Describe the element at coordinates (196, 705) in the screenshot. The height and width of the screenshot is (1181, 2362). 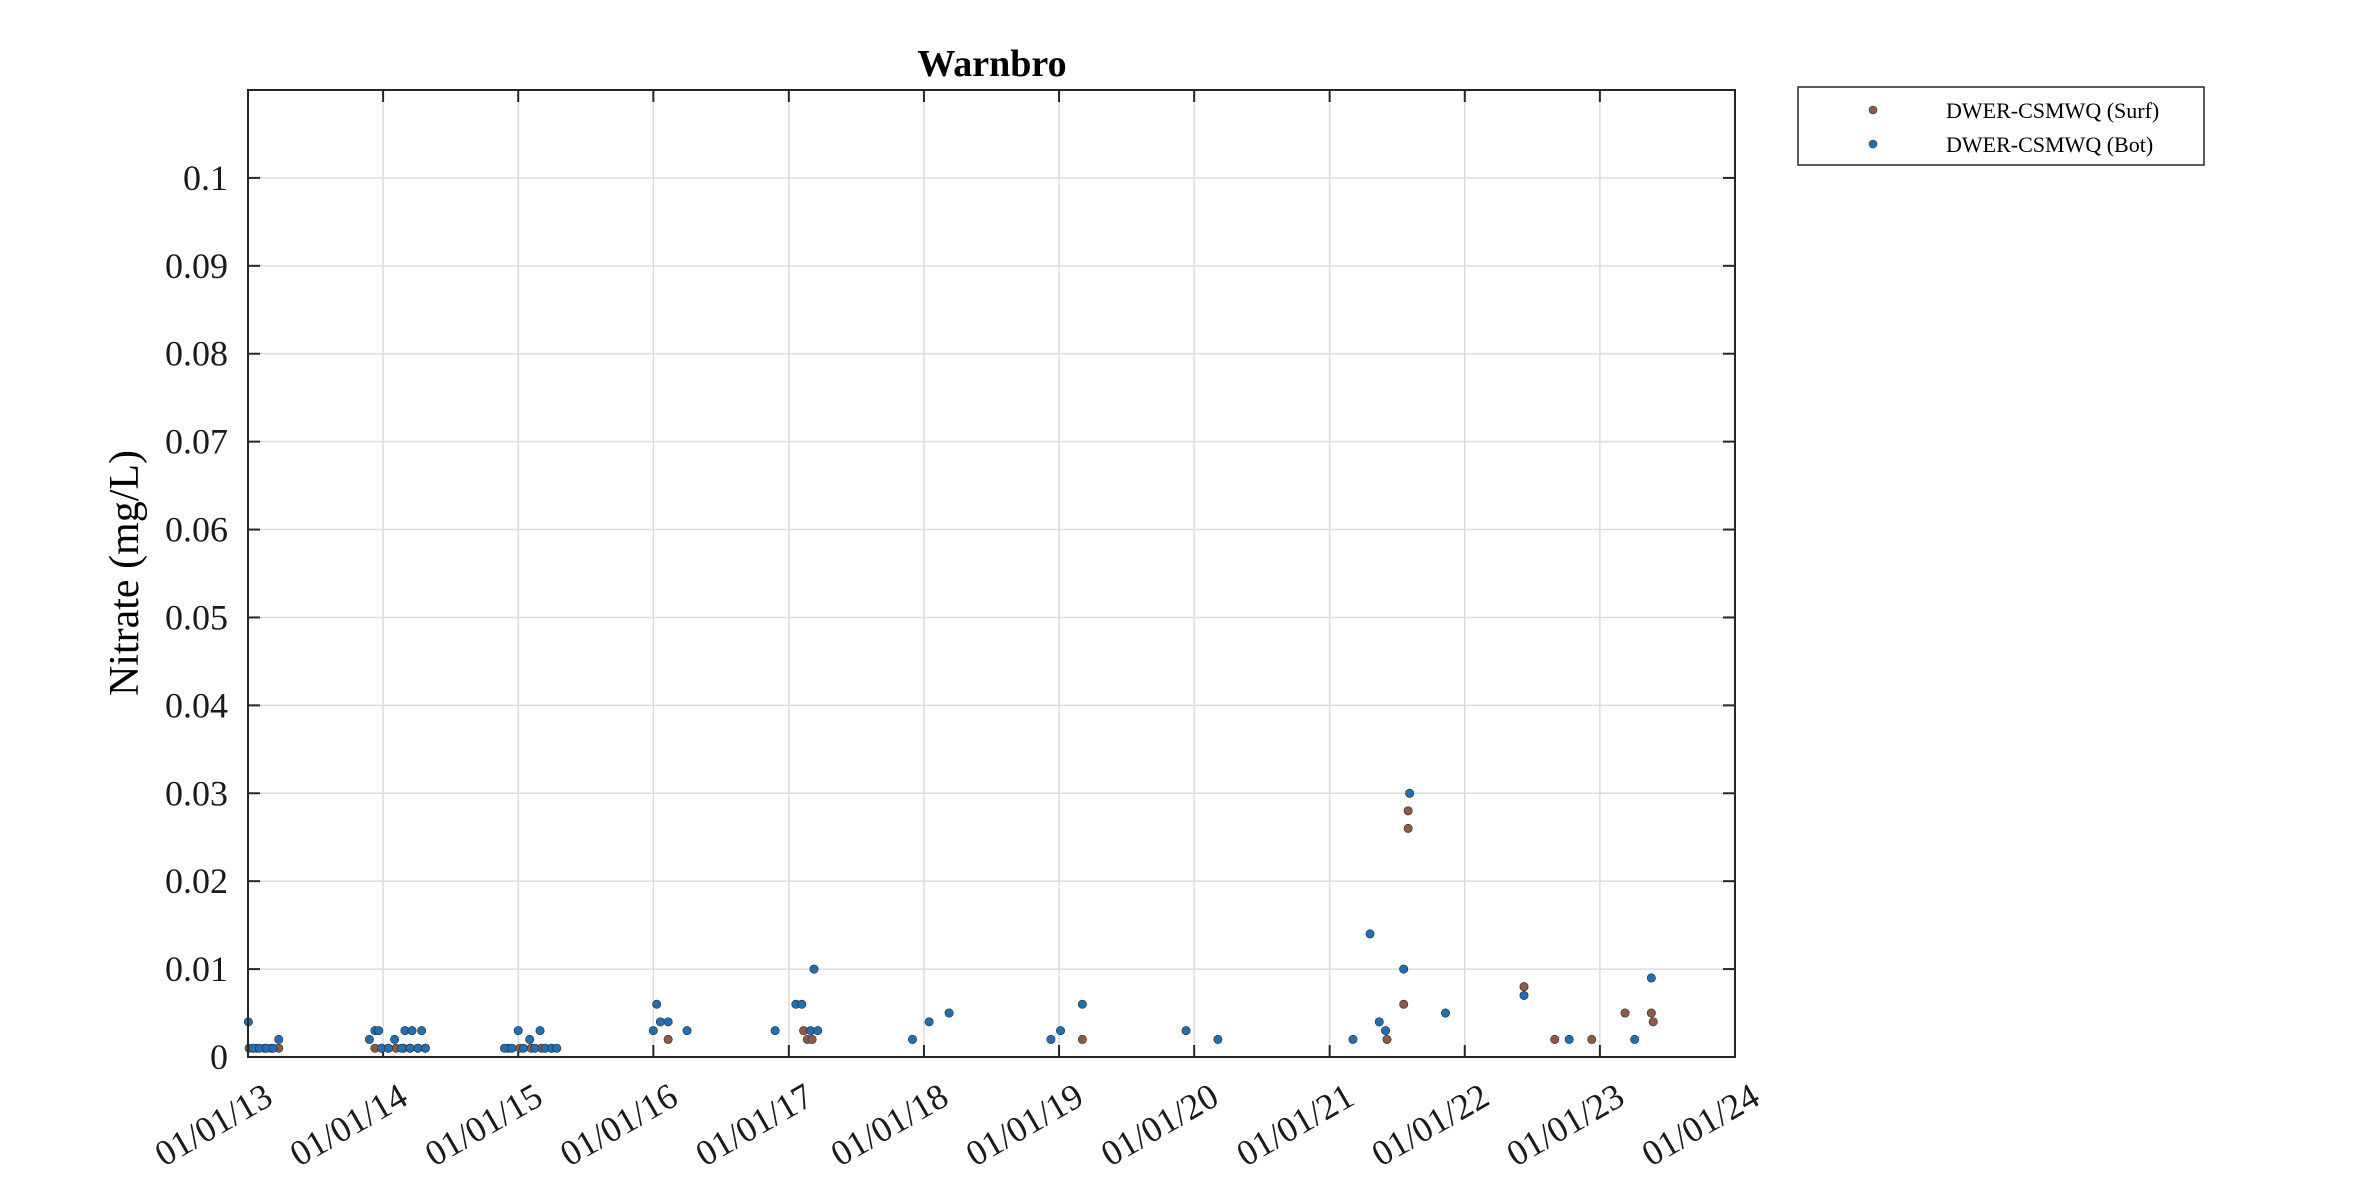
I see `y-tick-label: 0.04` at that location.